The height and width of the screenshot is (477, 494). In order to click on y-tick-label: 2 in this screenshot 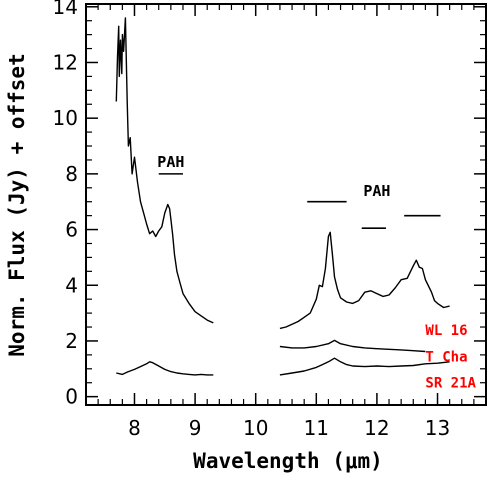, I will do `click(71, 341)`.